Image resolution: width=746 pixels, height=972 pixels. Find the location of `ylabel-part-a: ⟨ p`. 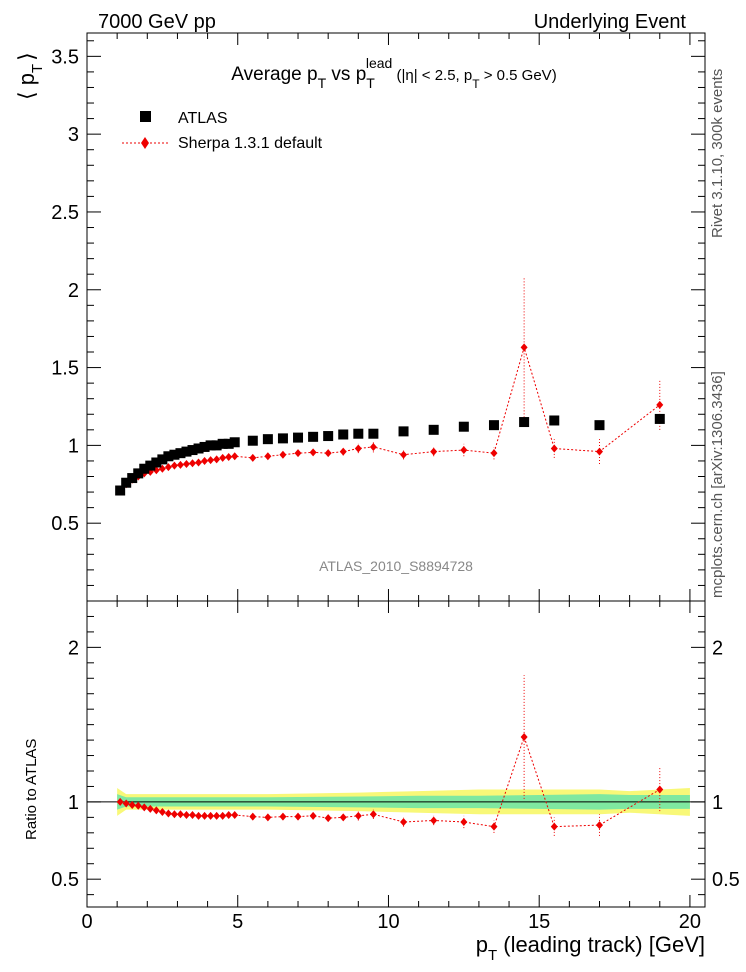

ylabel-part-a: ⟨ p is located at coordinates (26, 86).